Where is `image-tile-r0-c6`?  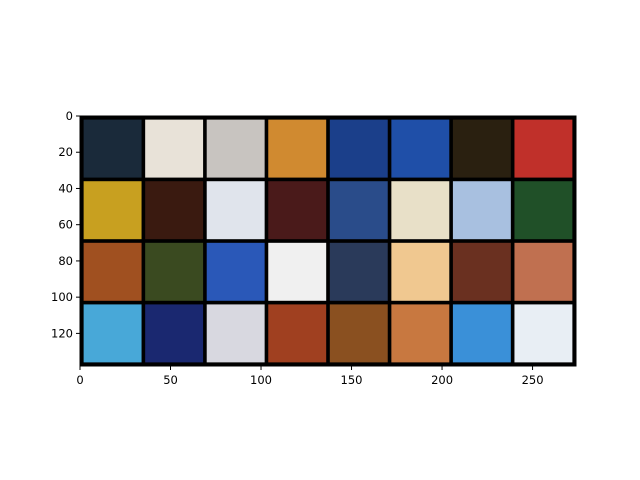 image-tile-r0-c6 is located at coordinates (481, 148).